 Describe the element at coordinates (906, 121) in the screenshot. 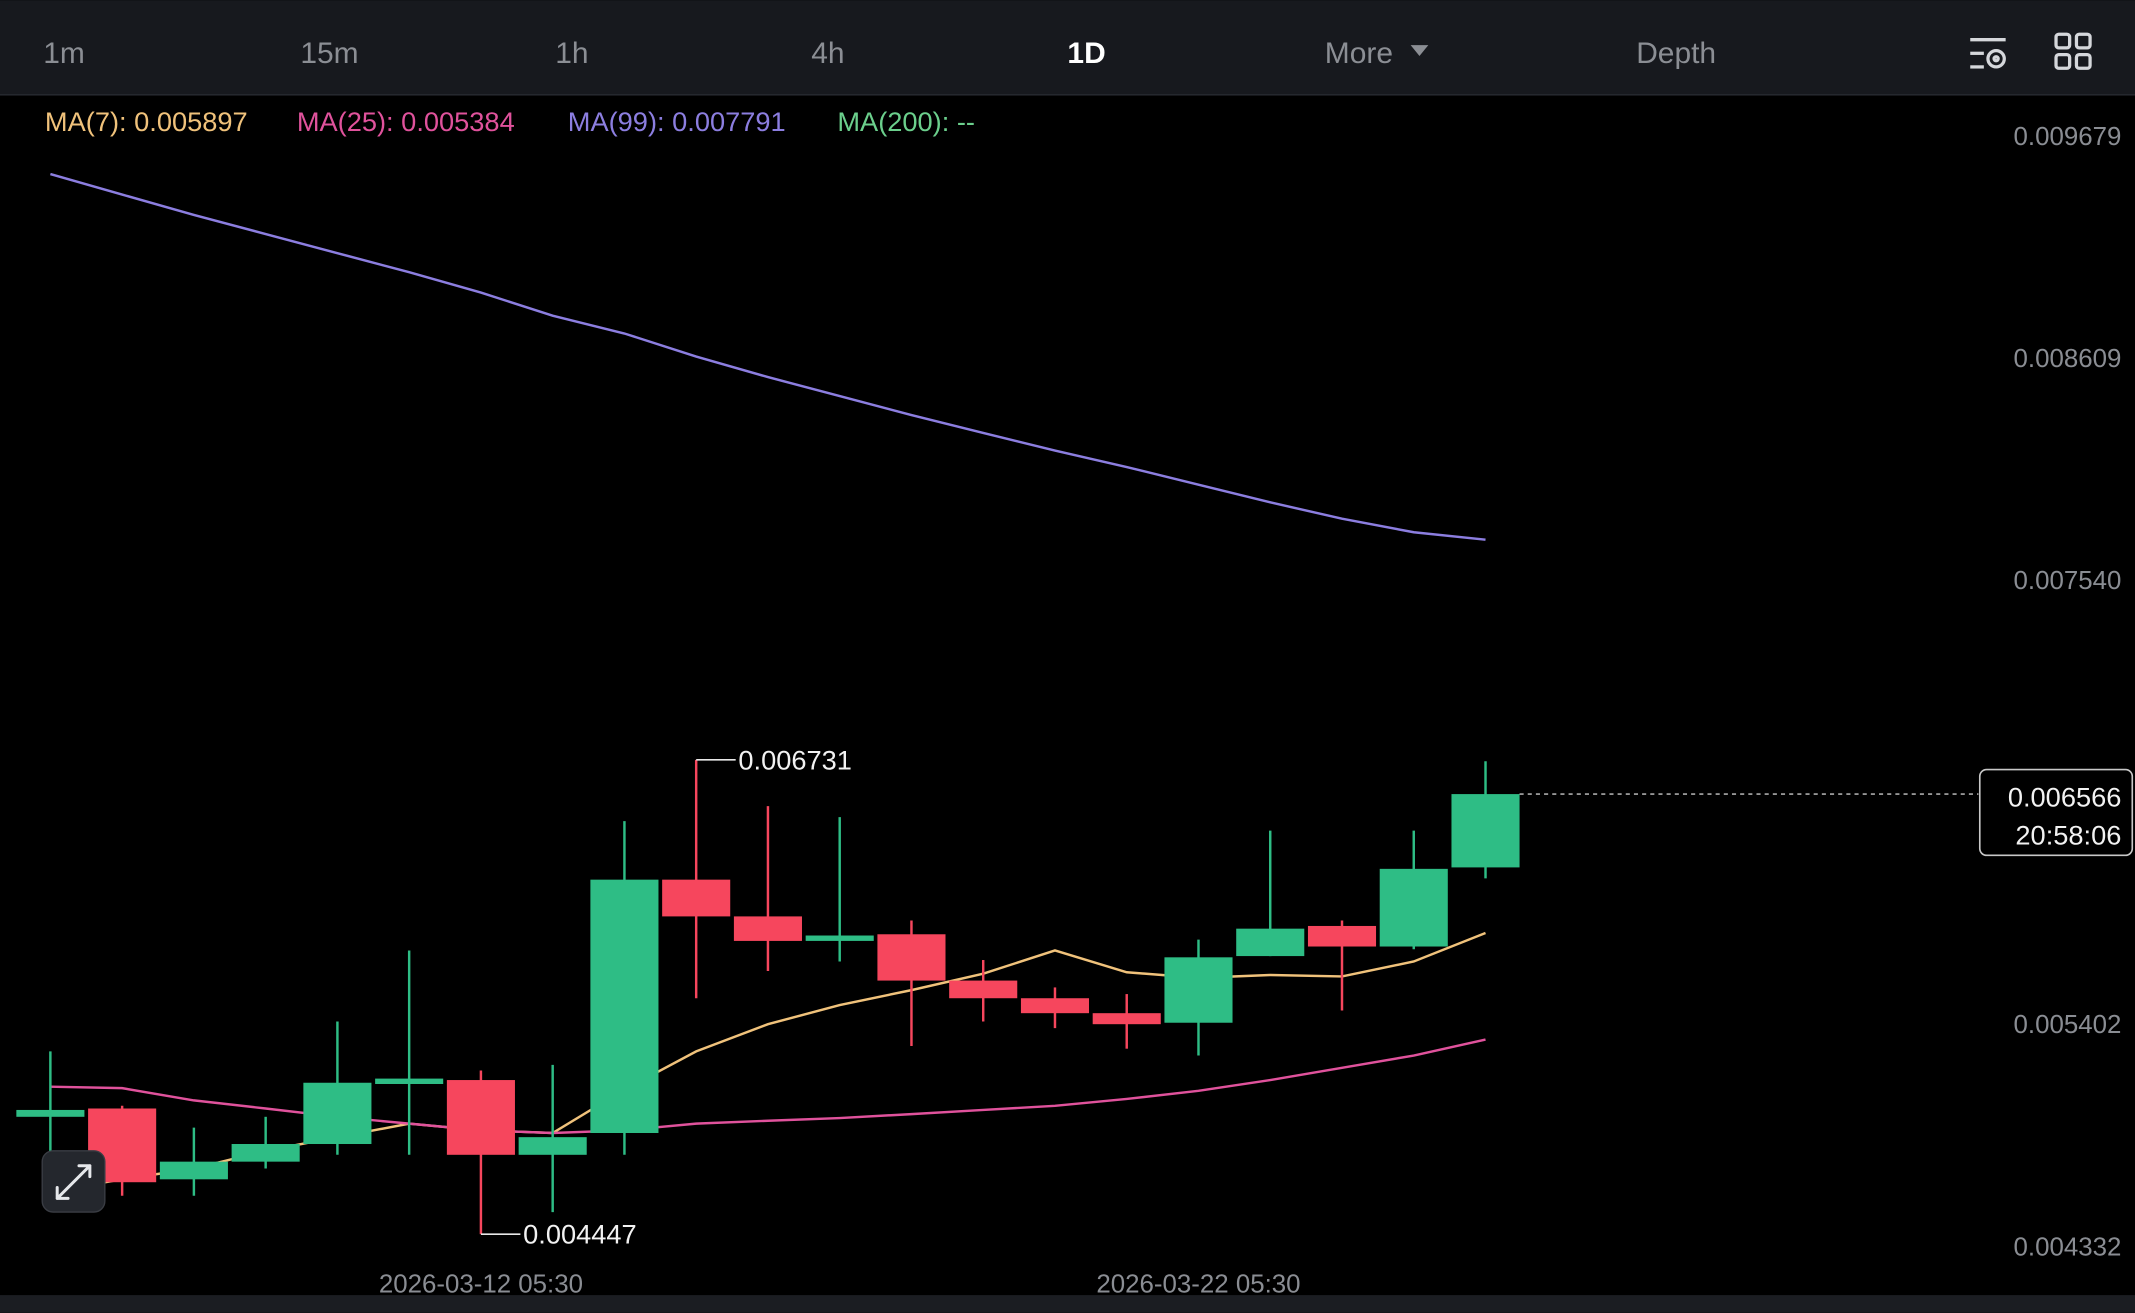

I see `legend-entry: MA(200): --` at that location.